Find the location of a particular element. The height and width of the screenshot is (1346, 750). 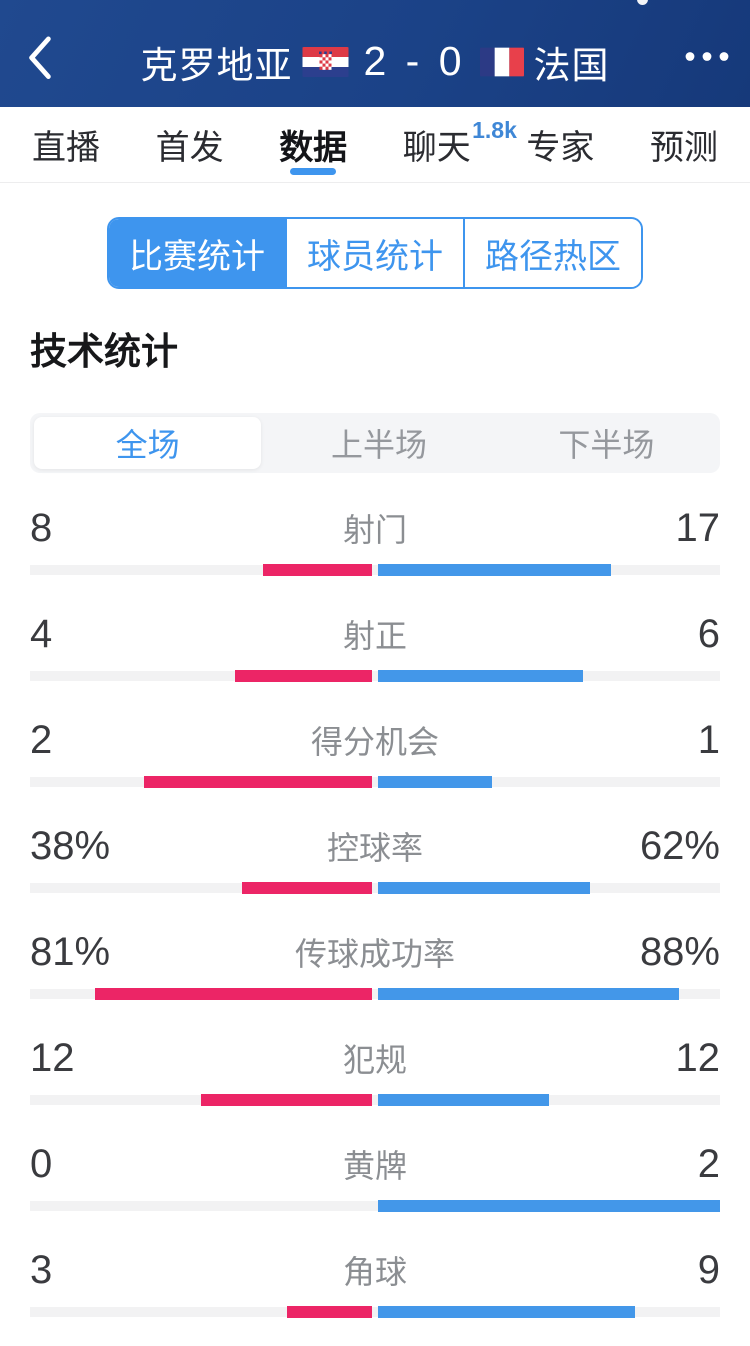

stat-row: 3 角球 9 is located at coordinates (375, 1282).